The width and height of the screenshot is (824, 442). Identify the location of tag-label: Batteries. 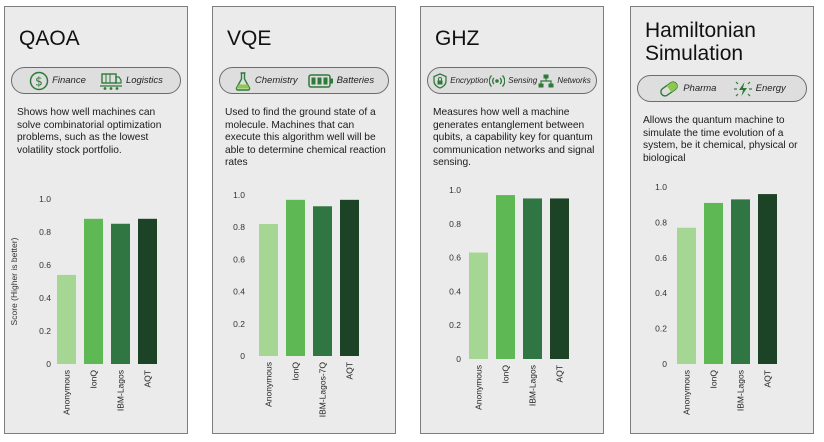
(355, 80).